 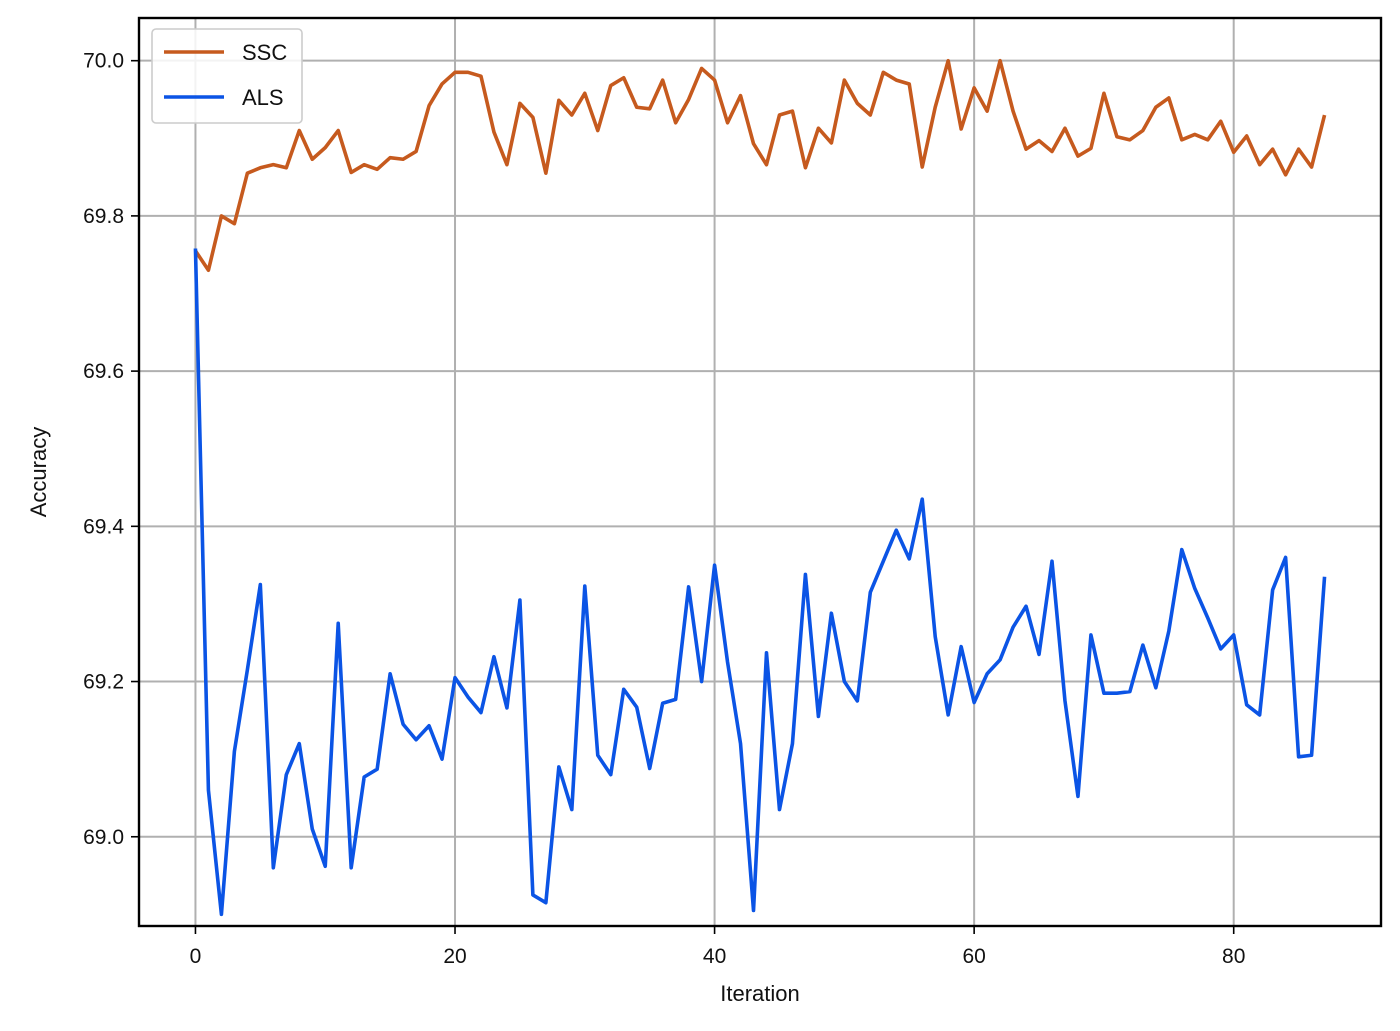 I want to click on y-tick-label: 69.8, so click(x=103, y=216).